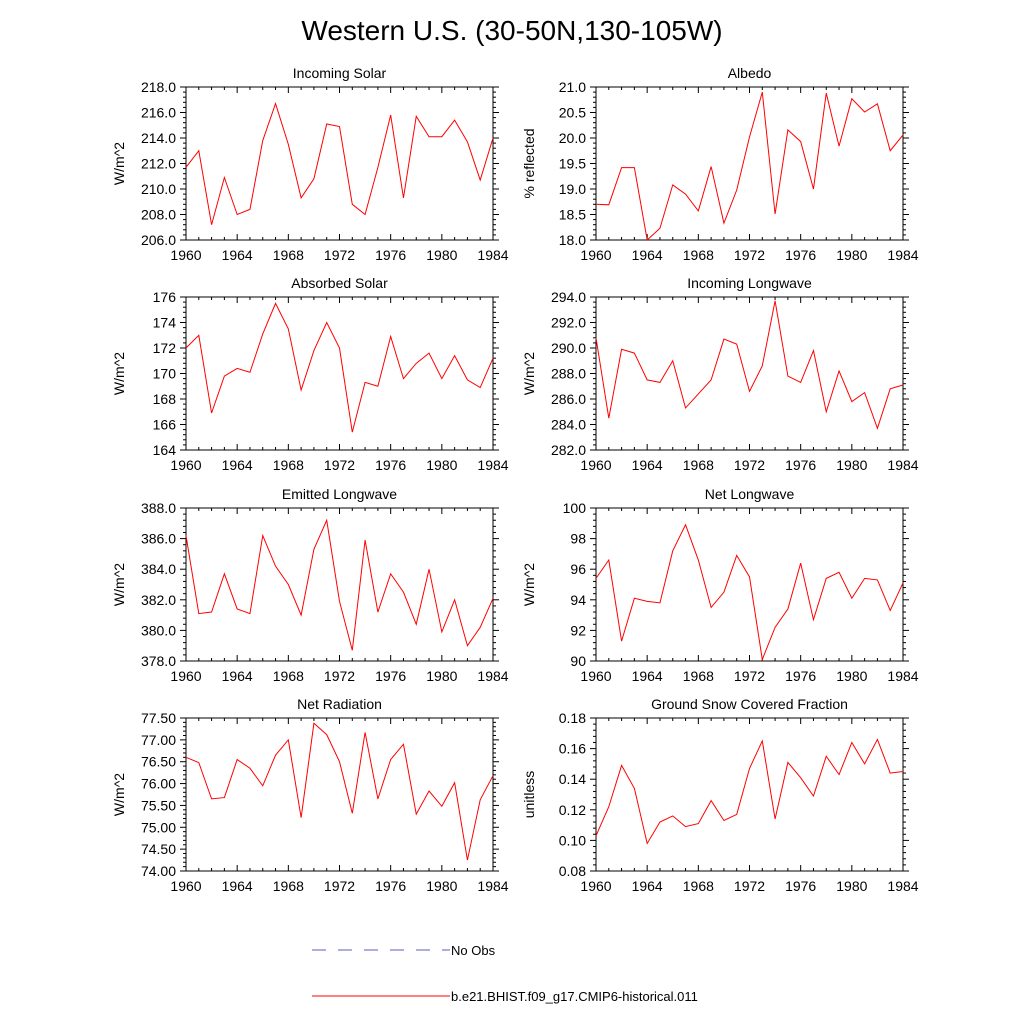 The image size is (1024, 1024). Describe the element at coordinates (158, 569) in the screenshot. I see `y-tick-label: 384.0` at that location.